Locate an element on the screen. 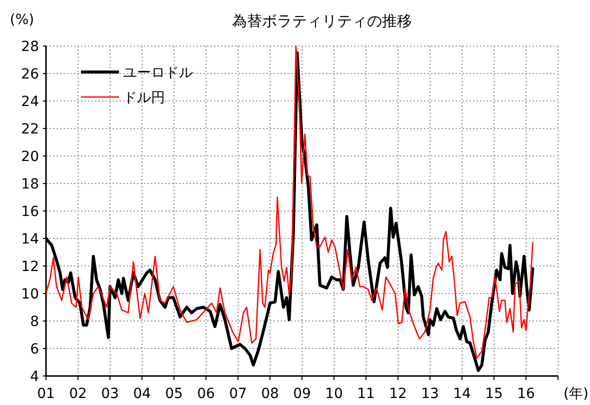 This screenshot has height=405, width=590. xtick: 15 is located at coordinates (494, 394).